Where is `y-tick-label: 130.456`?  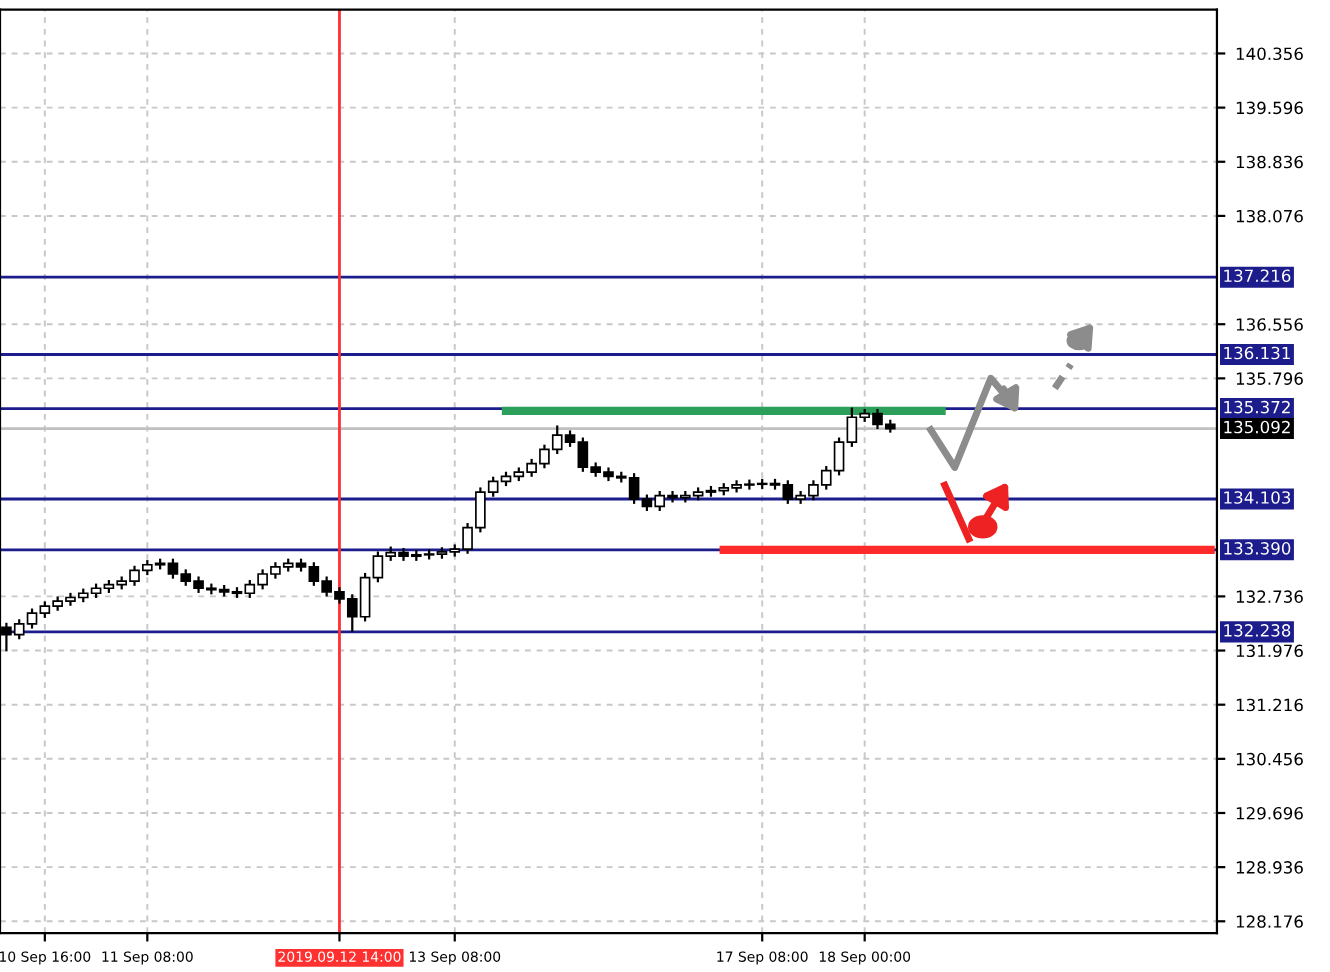 y-tick-label: 130.456 is located at coordinates (1269, 759).